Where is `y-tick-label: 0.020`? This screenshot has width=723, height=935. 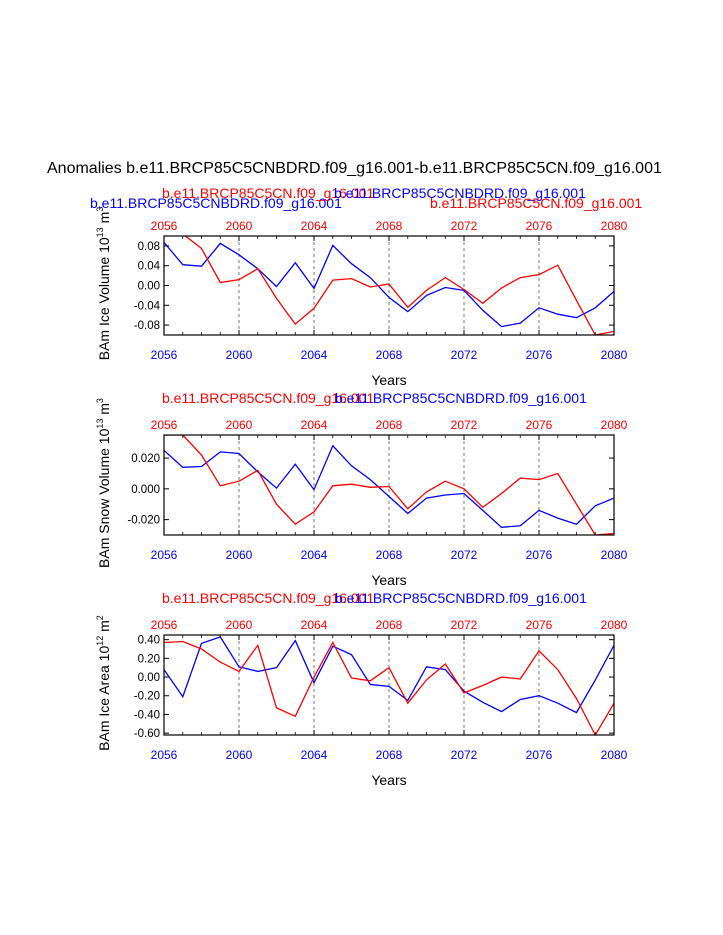 y-tick-label: 0.020 is located at coordinates (145, 459).